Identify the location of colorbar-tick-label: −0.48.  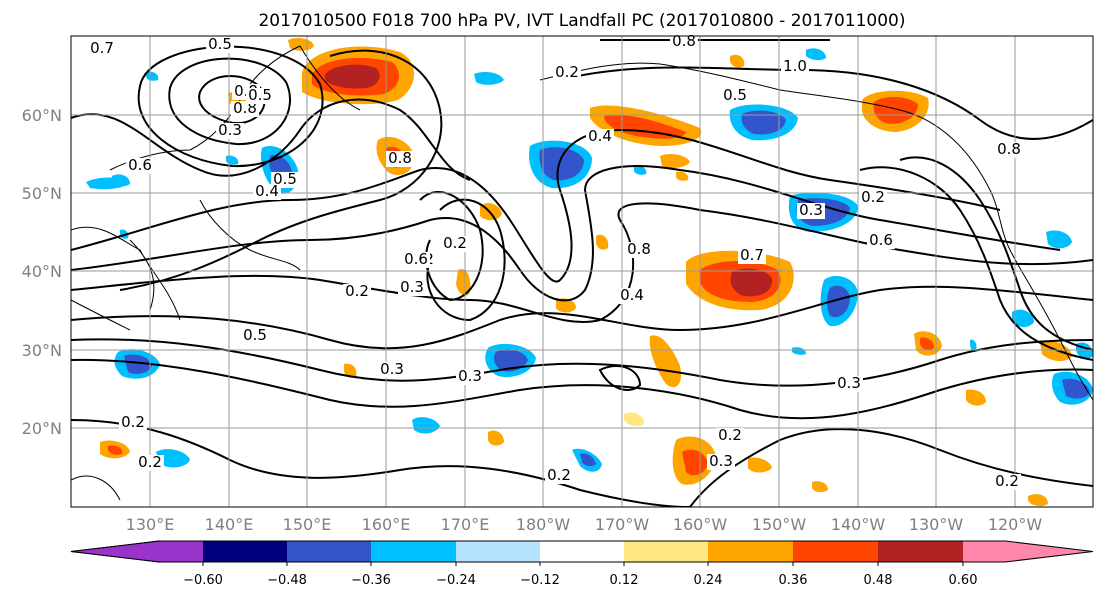
(287, 580).